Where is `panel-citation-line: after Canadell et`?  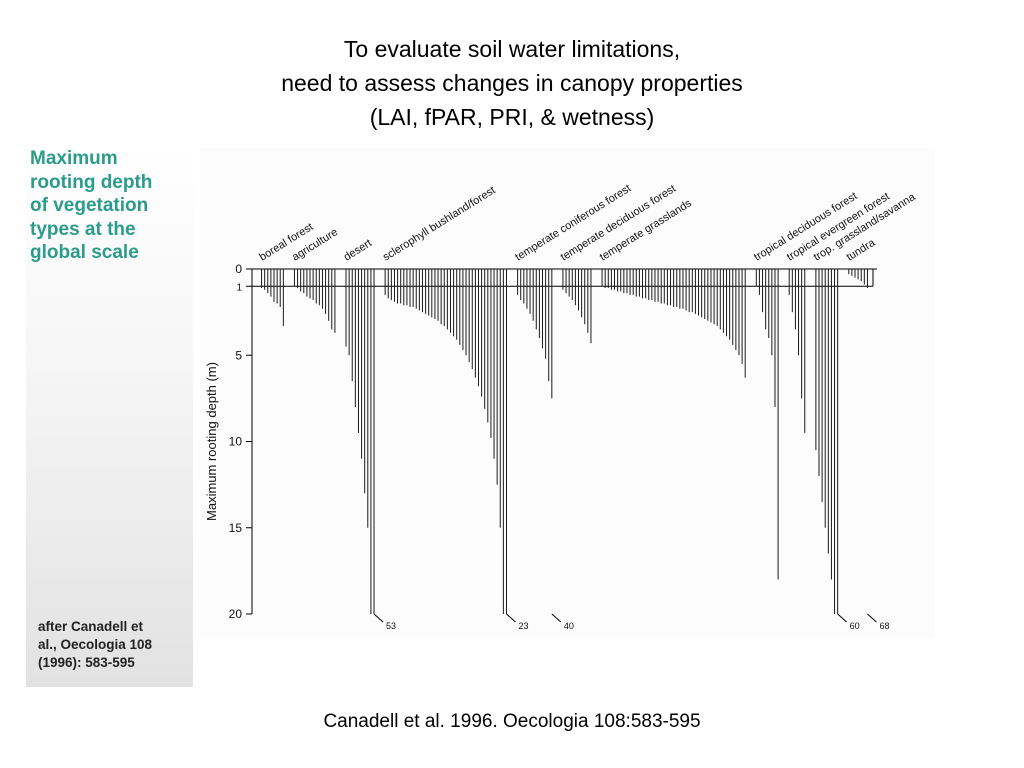 panel-citation-line: after Canadell et is located at coordinates (91, 626).